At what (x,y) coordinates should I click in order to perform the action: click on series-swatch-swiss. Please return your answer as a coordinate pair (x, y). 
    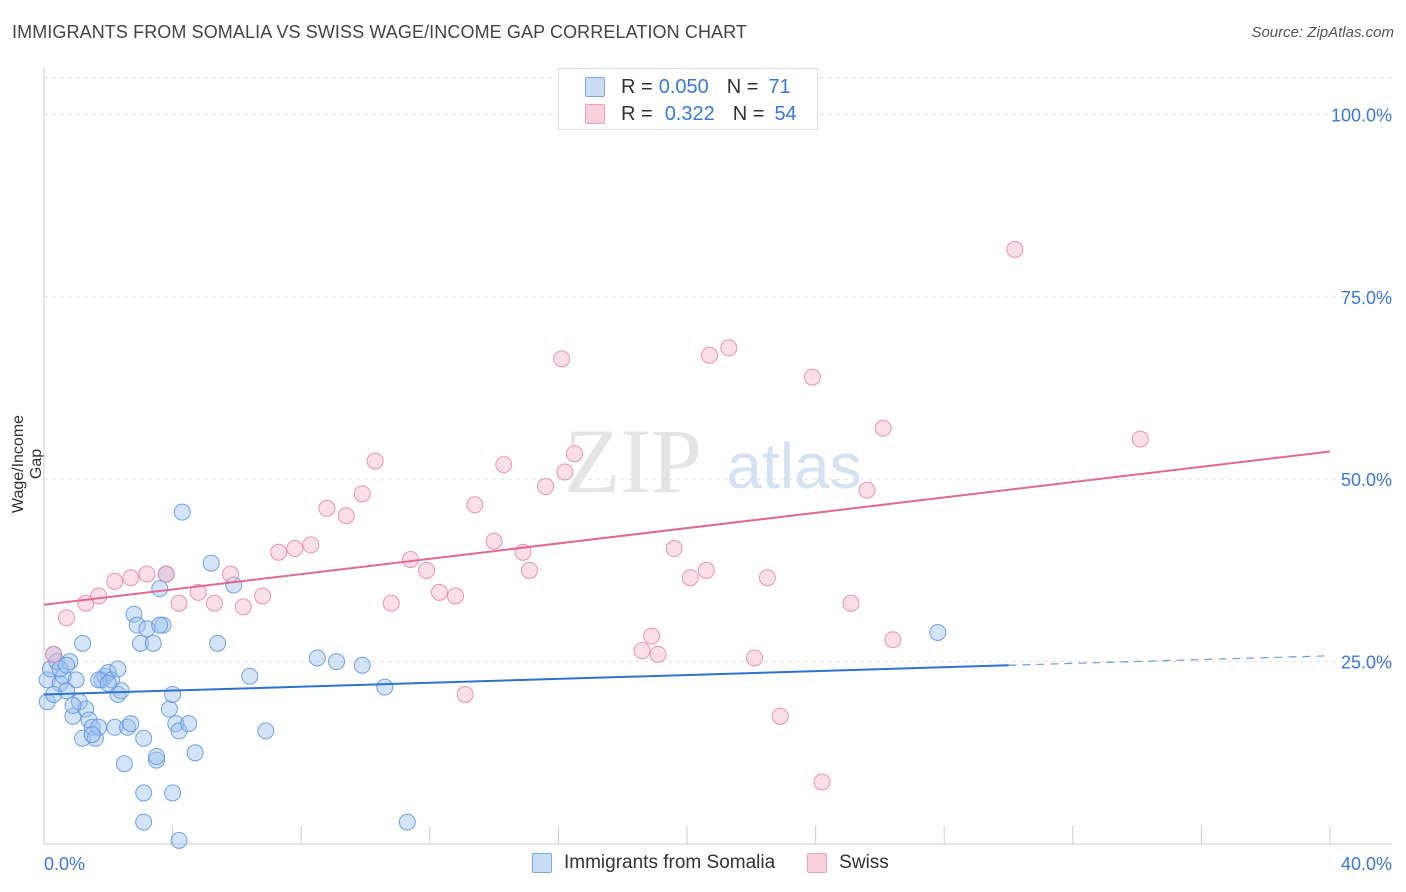
    Looking at the image, I should click on (817, 863).